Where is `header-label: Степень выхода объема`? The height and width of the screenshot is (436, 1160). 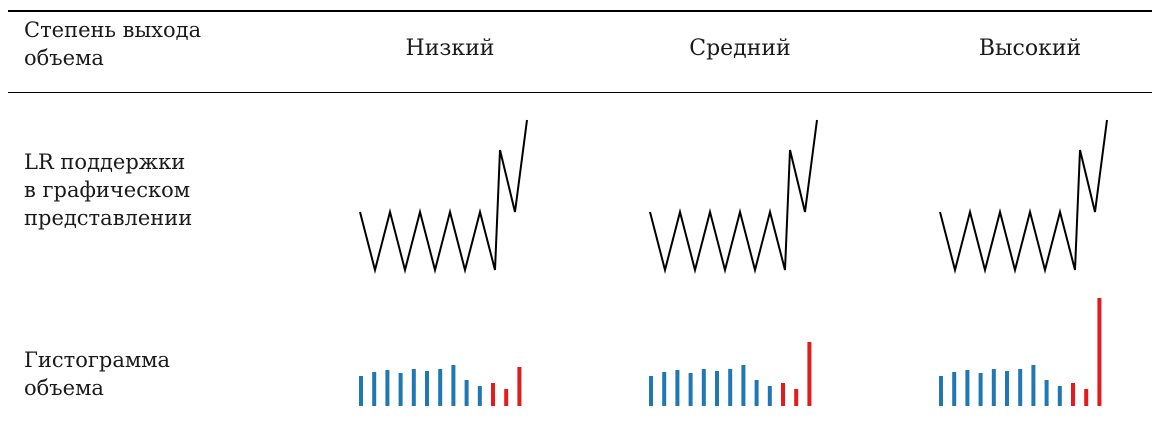 header-label: Степень выхода объема is located at coordinates (112, 44).